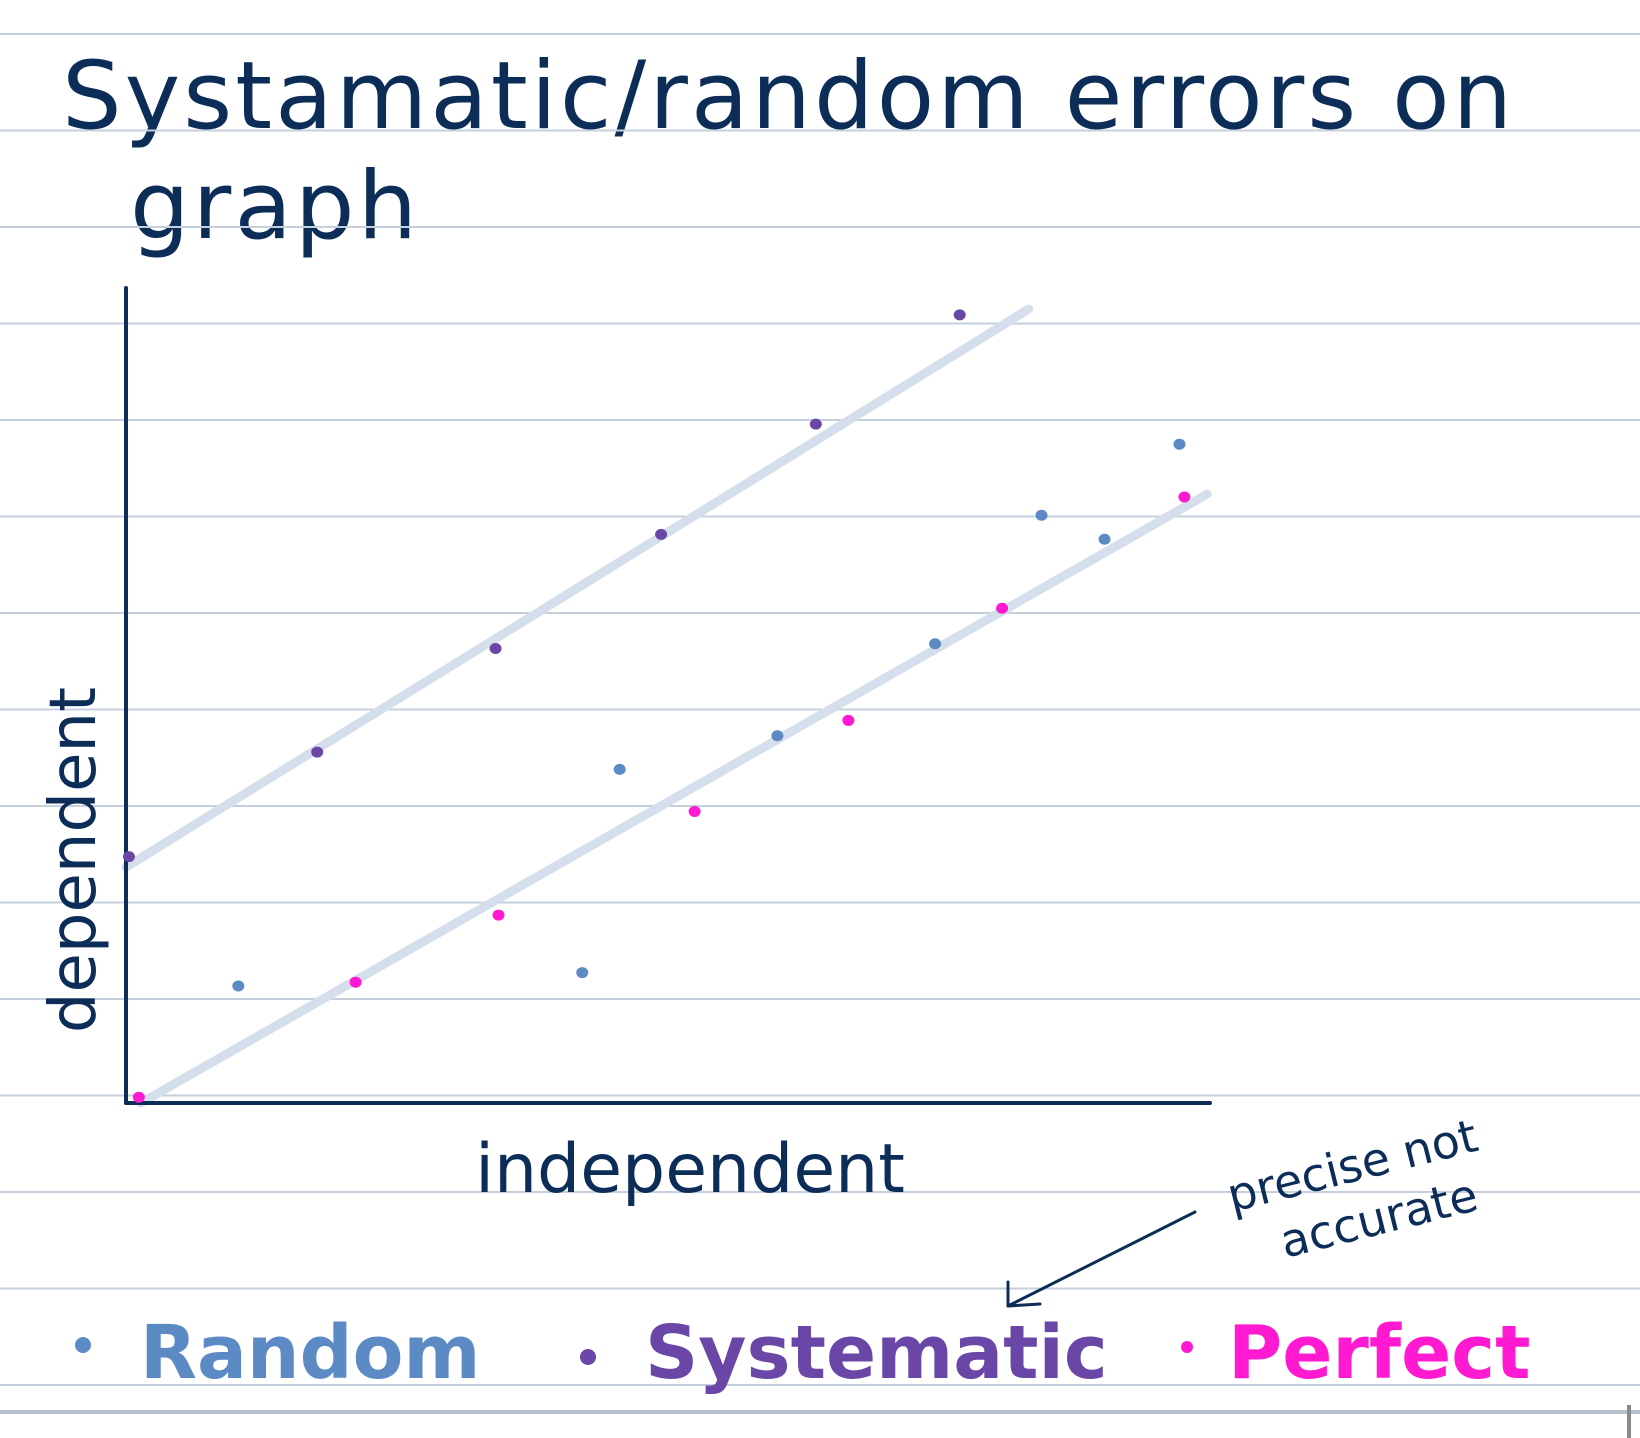 This screenshot has height=1438, width=1640. What do you see at coordinates (1244, 1208) in the screenshot?
I see `annotation: precise not accurate` at bounding box center [1244, 1208].